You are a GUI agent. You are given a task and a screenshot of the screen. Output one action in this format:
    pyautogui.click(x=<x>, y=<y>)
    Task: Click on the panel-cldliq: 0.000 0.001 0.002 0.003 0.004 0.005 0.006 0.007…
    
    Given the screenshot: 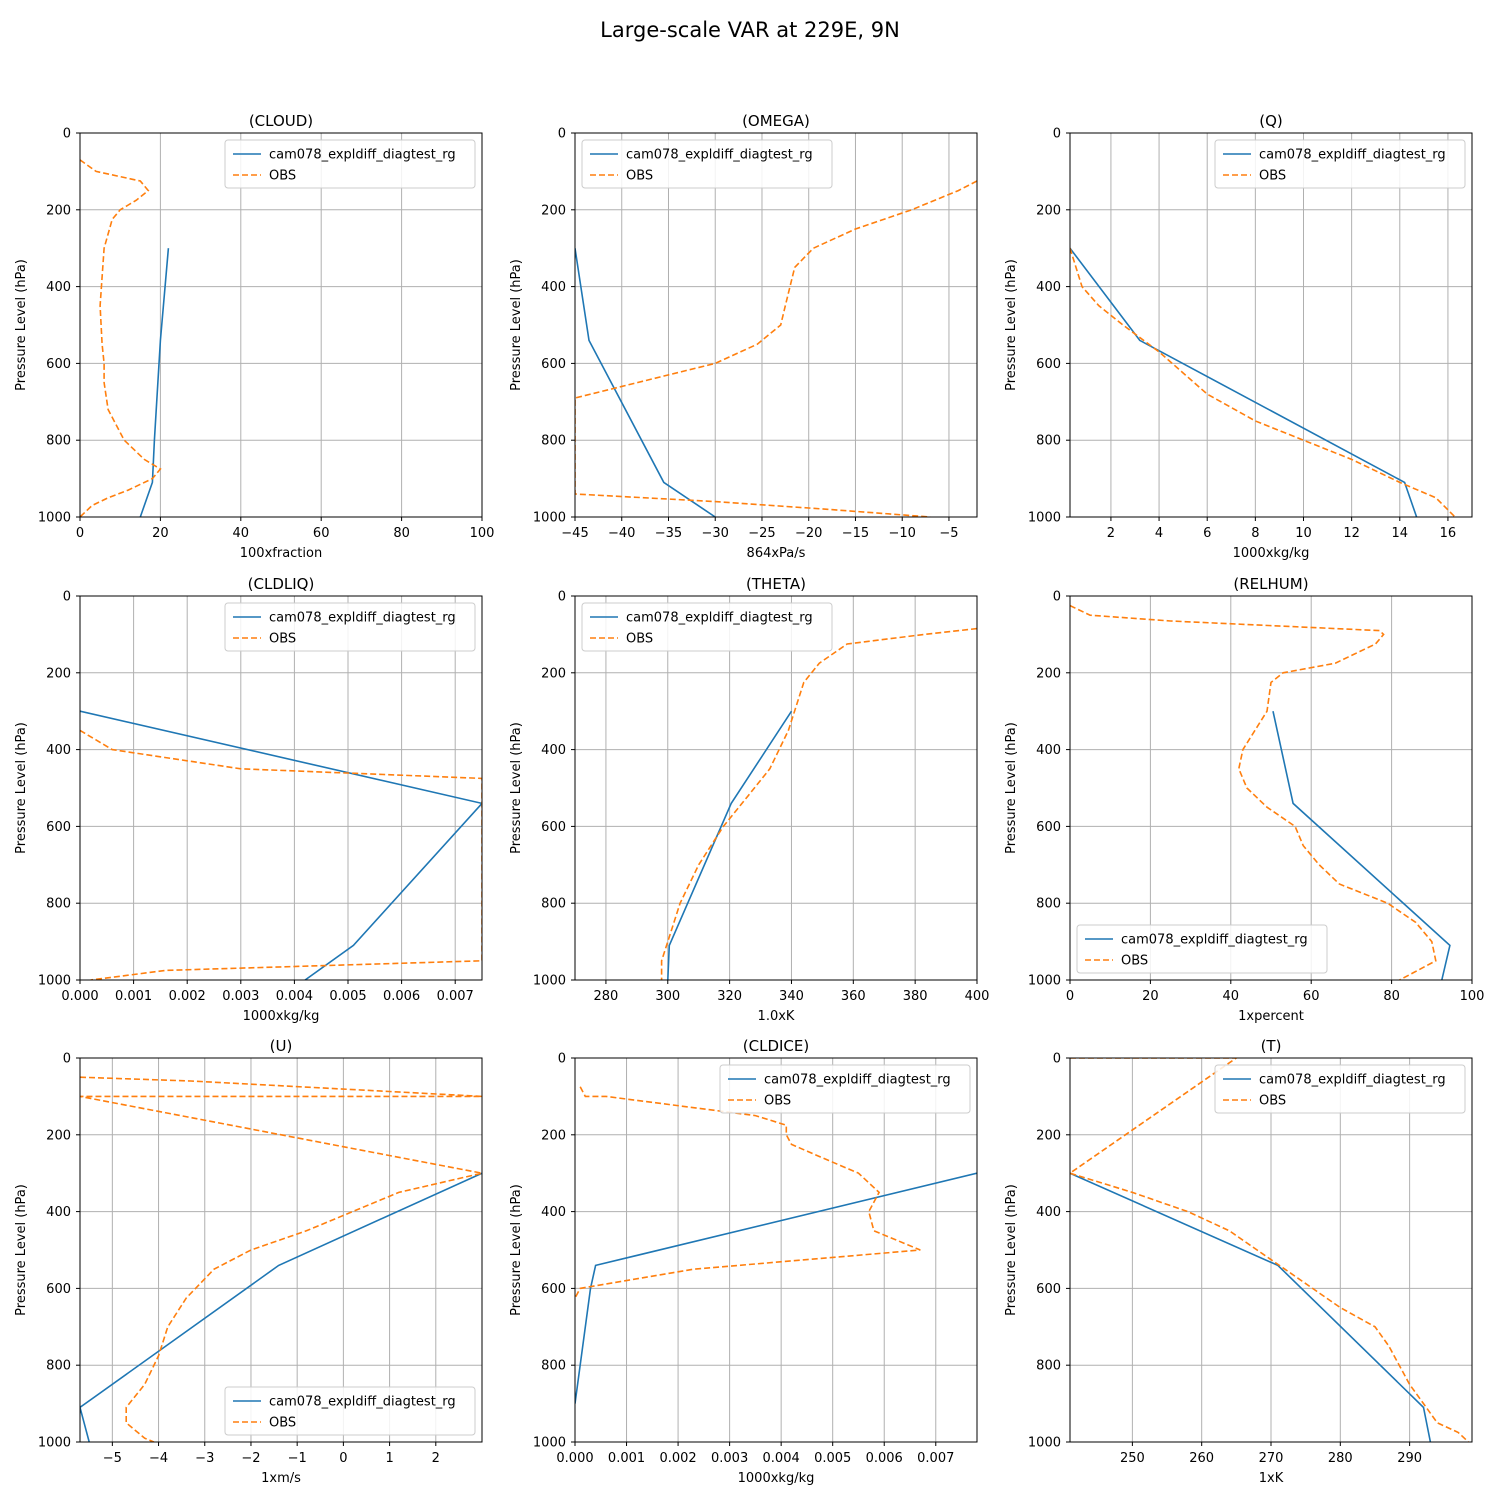 What is the action you would take?
    pyautogui.click(x=248, y=799)
    